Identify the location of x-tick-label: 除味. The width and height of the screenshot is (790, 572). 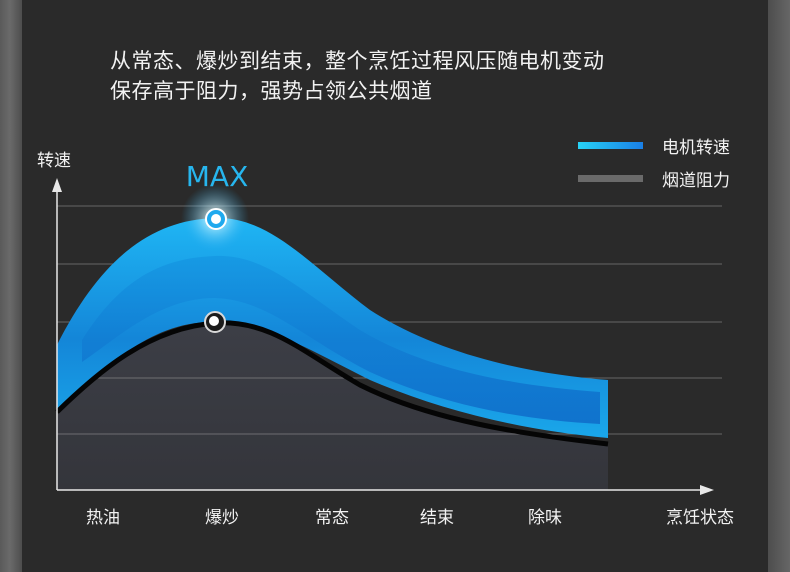
(545, 518).